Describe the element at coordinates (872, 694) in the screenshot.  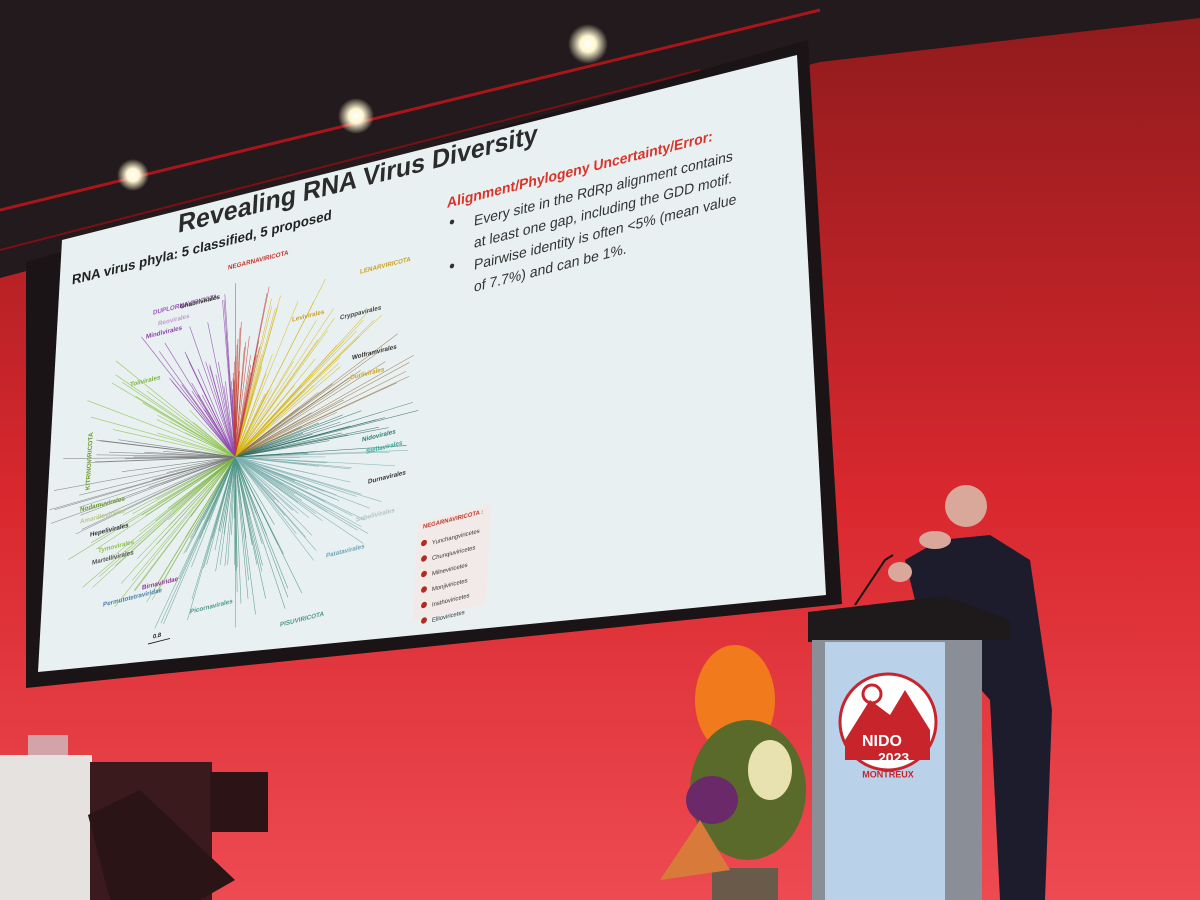
I see `logo-sun` at that location.